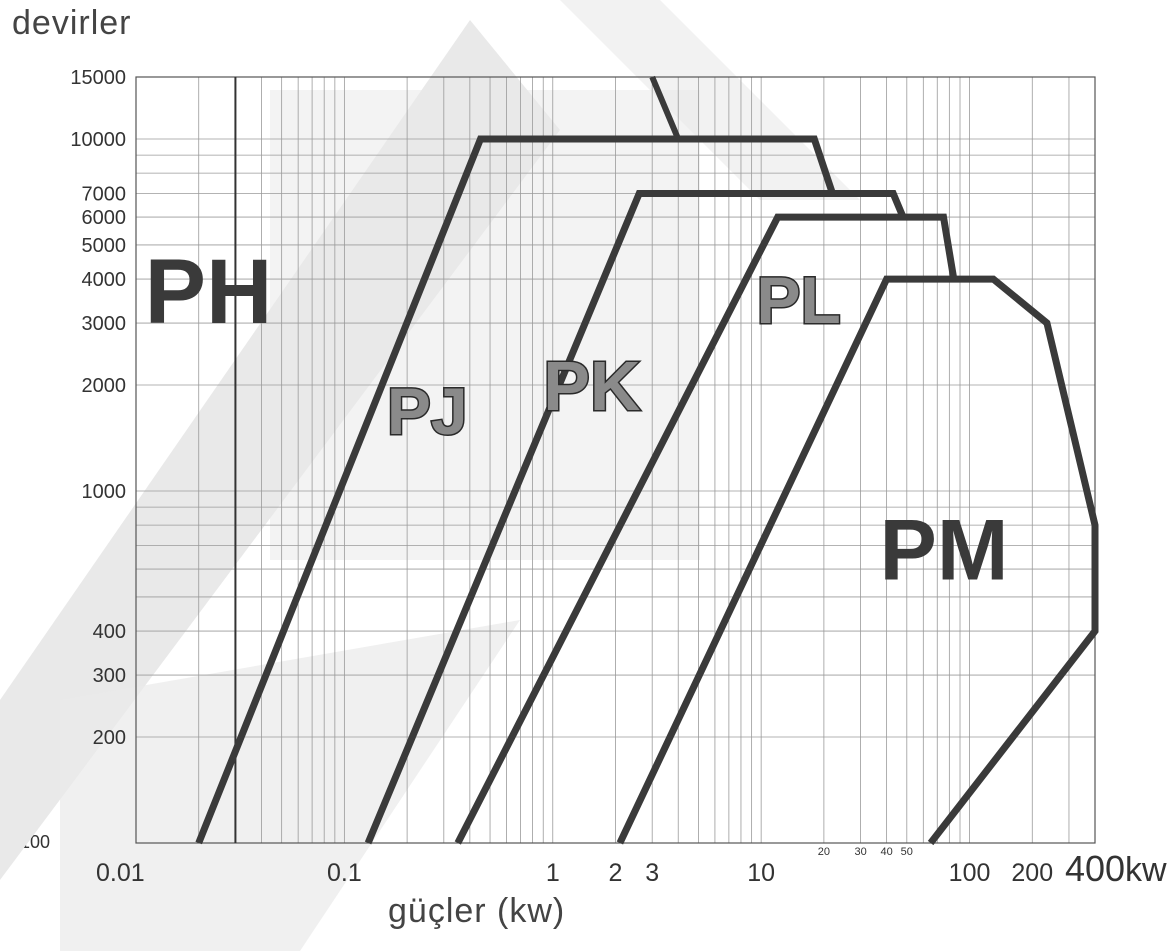 This screenshot has width=1172, height=951. What do you see at coordinates (477, 911) in the screenshot?
I see `x-axis-title: güçler (kw)` at bounding box center [477, 911].